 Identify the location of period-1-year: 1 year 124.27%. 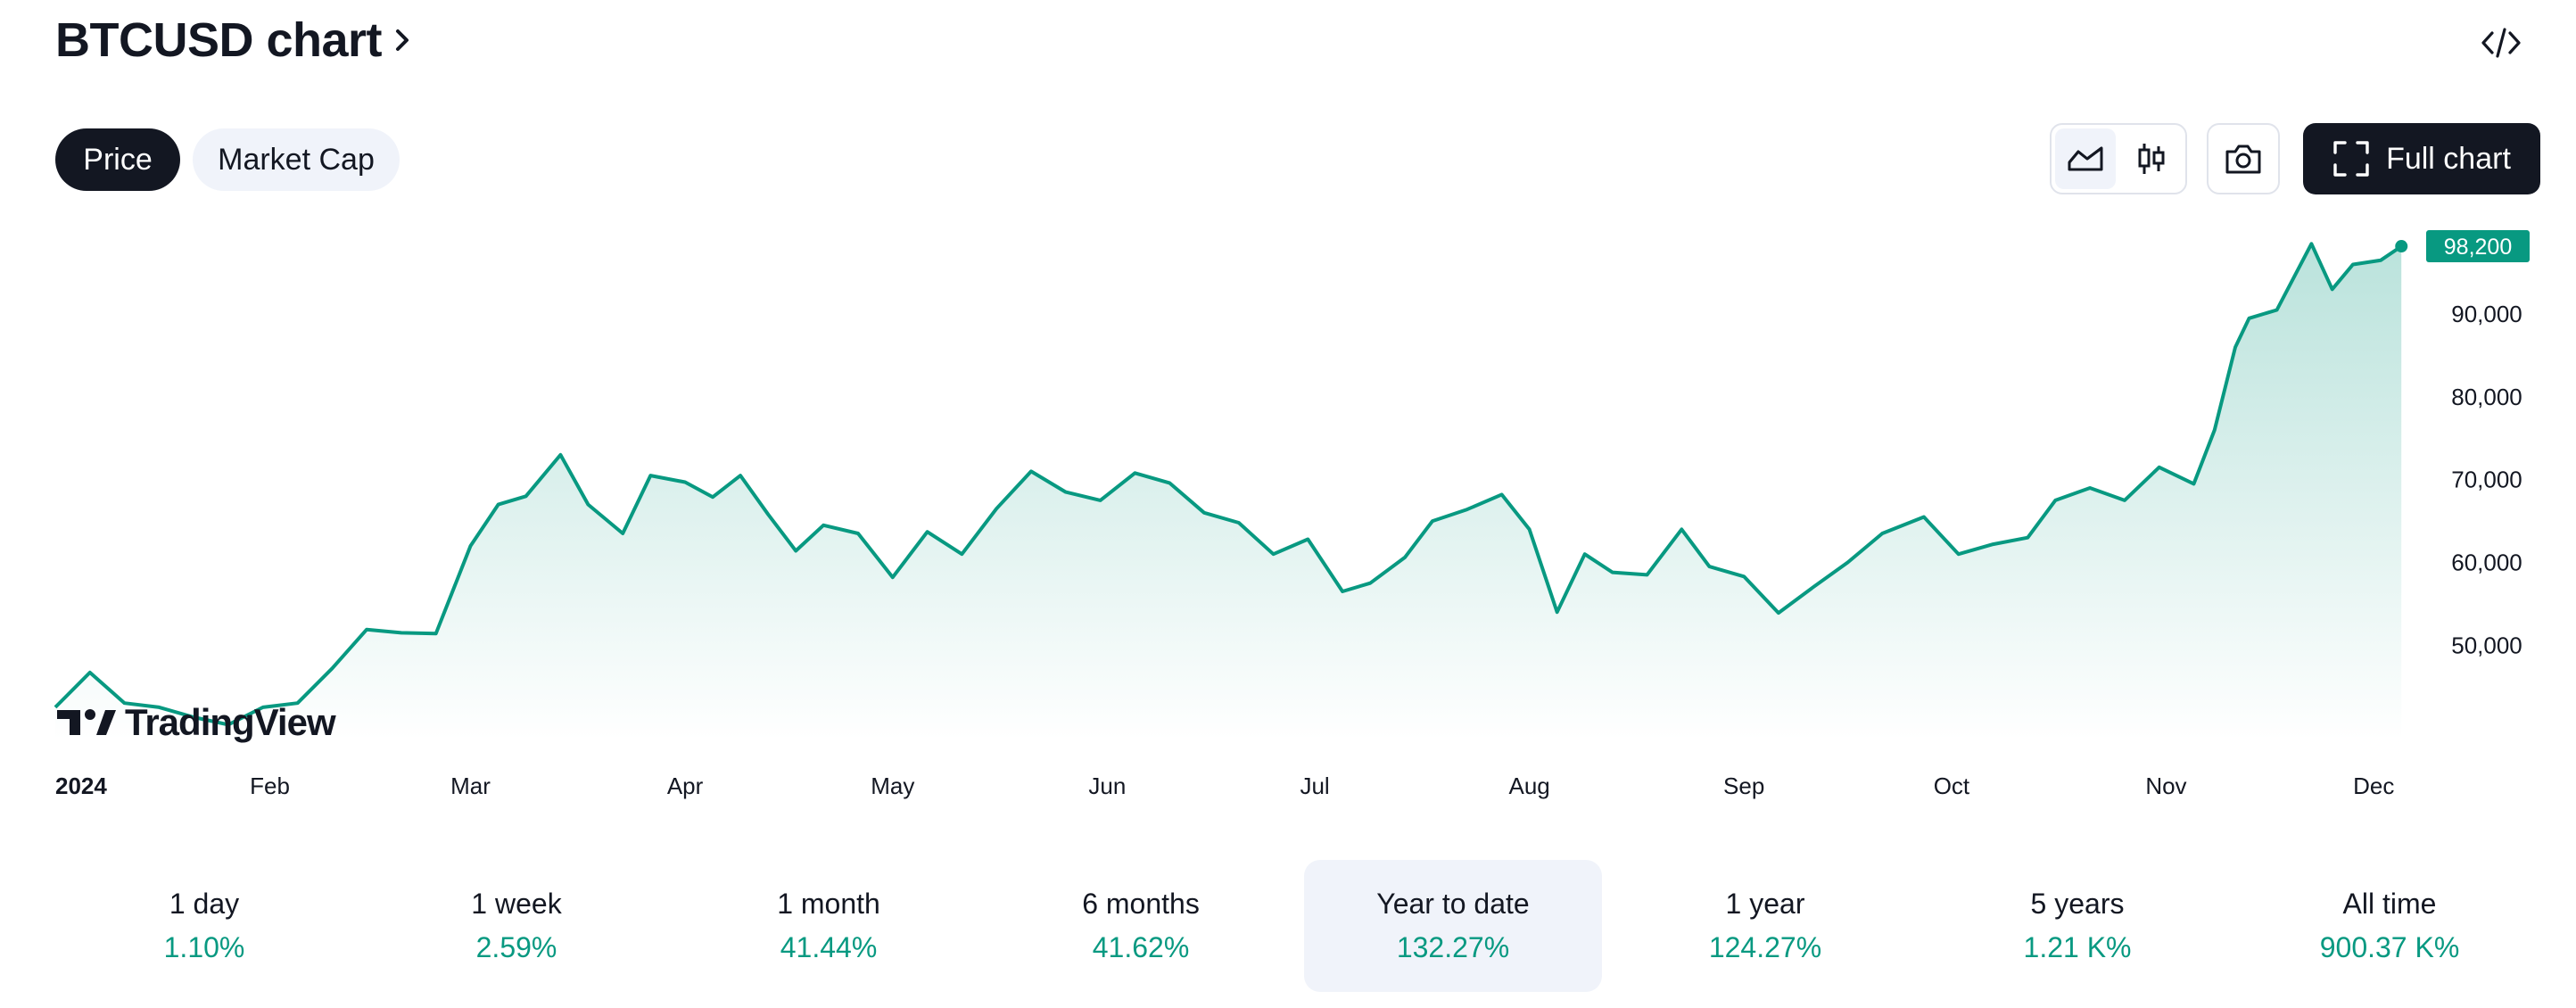
(1765, 926).